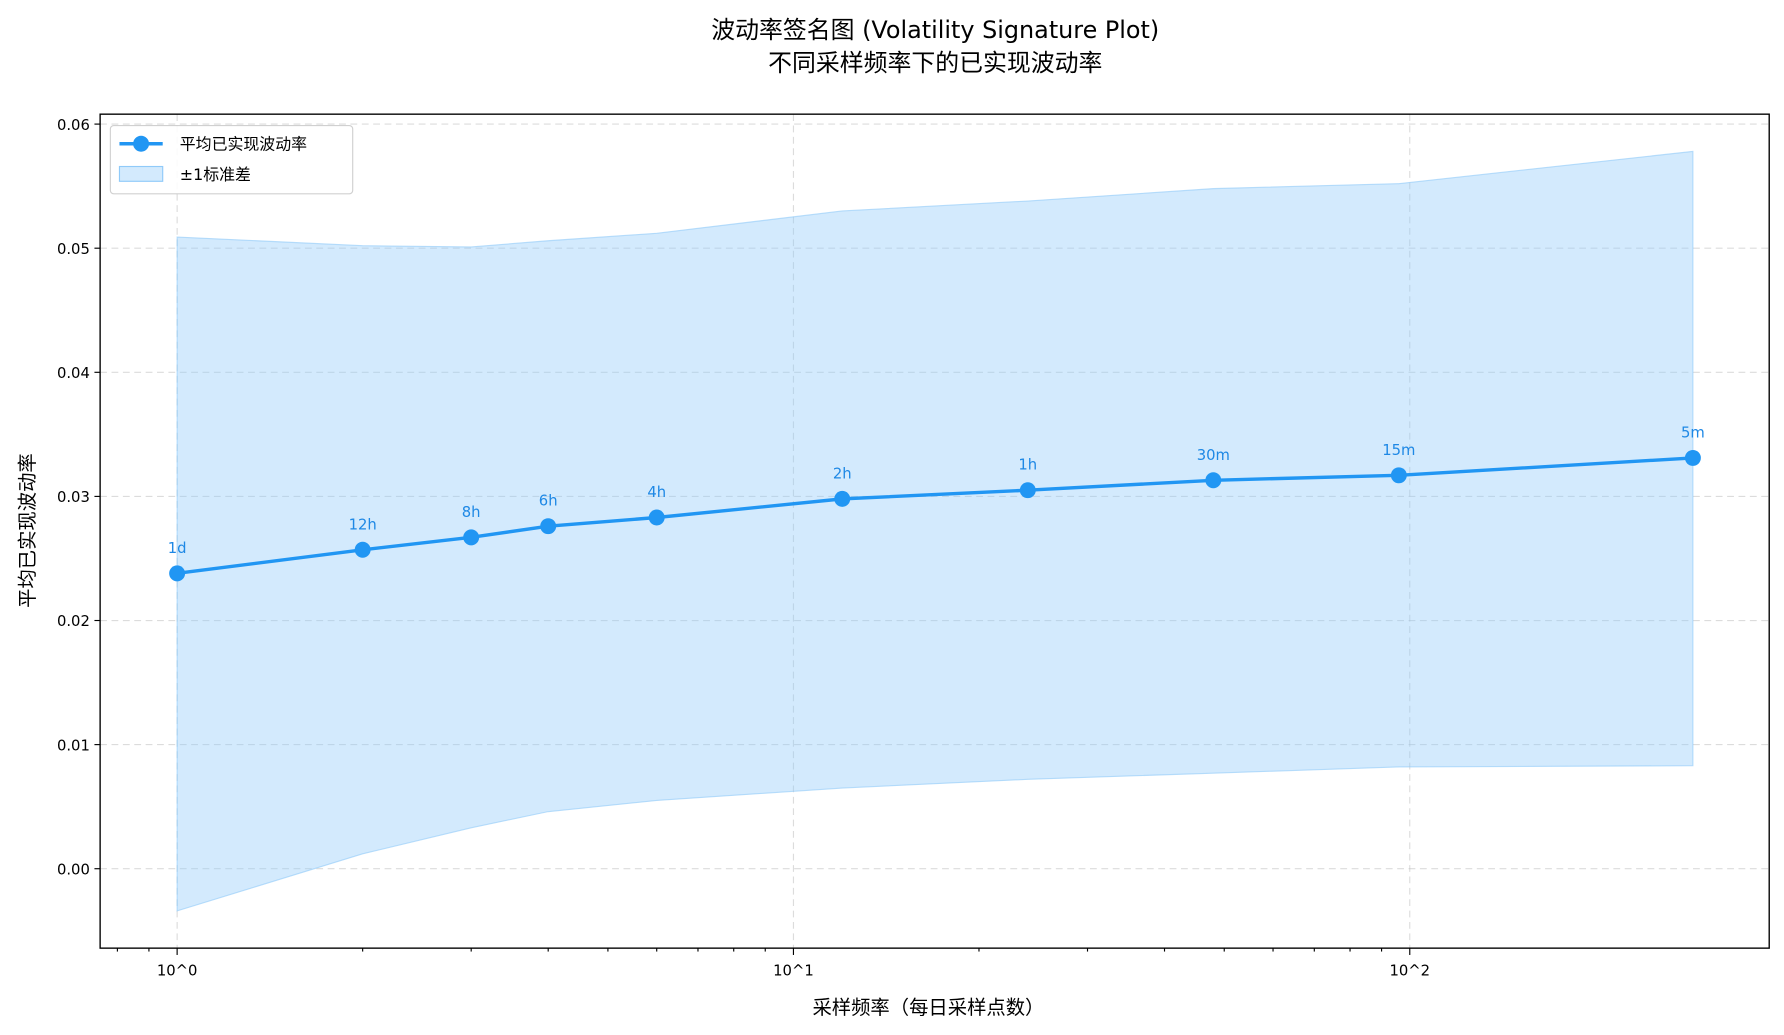  Describe the element at coordinates (177, 970) in the screenshot. I see `x-tick-label: 10^0` at that location.